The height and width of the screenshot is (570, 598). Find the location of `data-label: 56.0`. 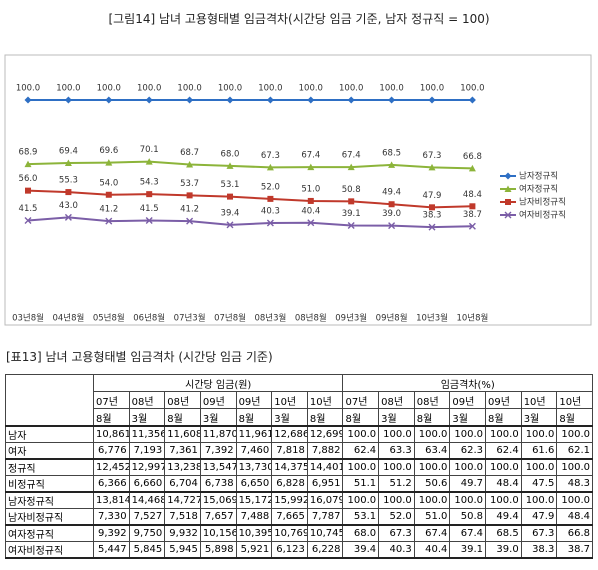

data-label: 56.0 is located at coordinates (28, 179).